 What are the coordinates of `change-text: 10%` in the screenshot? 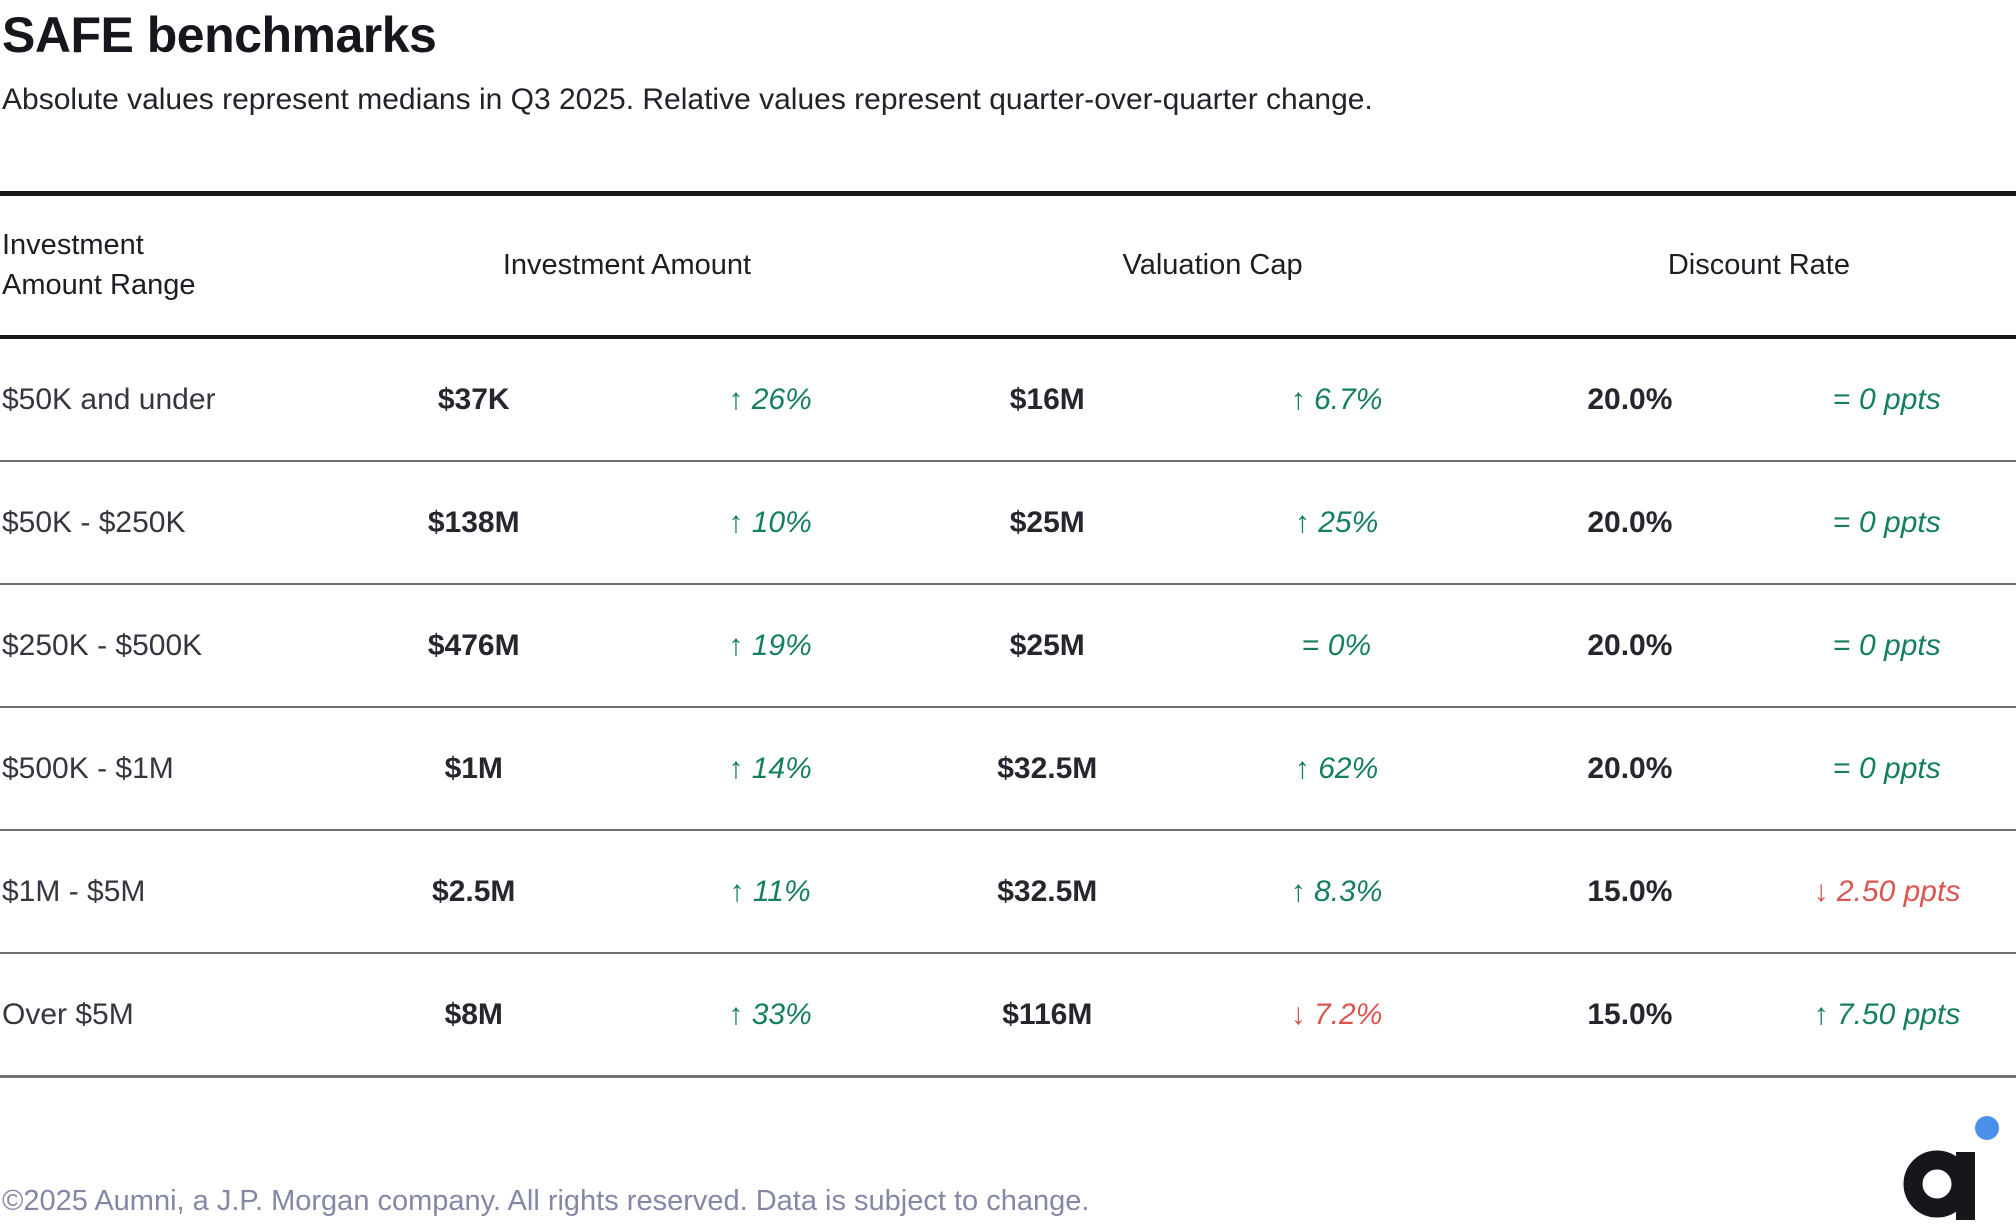 It's located at (777, 522).